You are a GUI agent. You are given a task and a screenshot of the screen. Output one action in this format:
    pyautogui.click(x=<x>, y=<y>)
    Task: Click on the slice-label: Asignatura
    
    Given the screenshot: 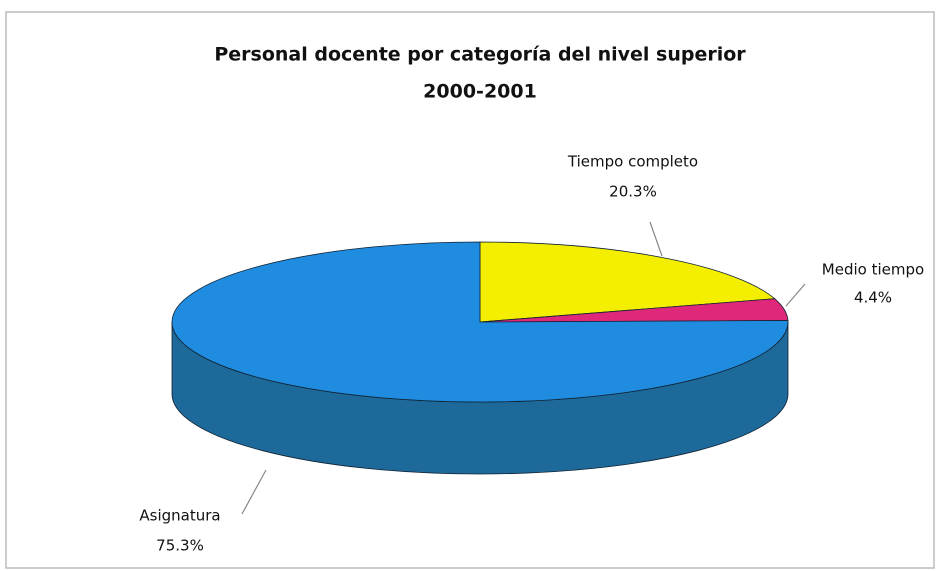 What is the action you would take?
    pyautogui.click(x=179, y=516)
    